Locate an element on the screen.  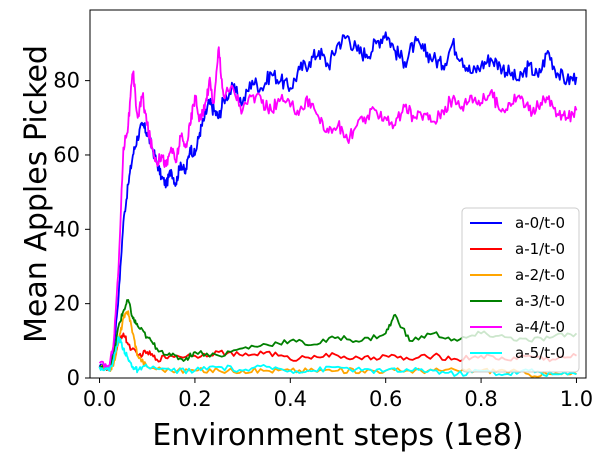
y-tick-label: 20 is located at coordinates (66, 304).